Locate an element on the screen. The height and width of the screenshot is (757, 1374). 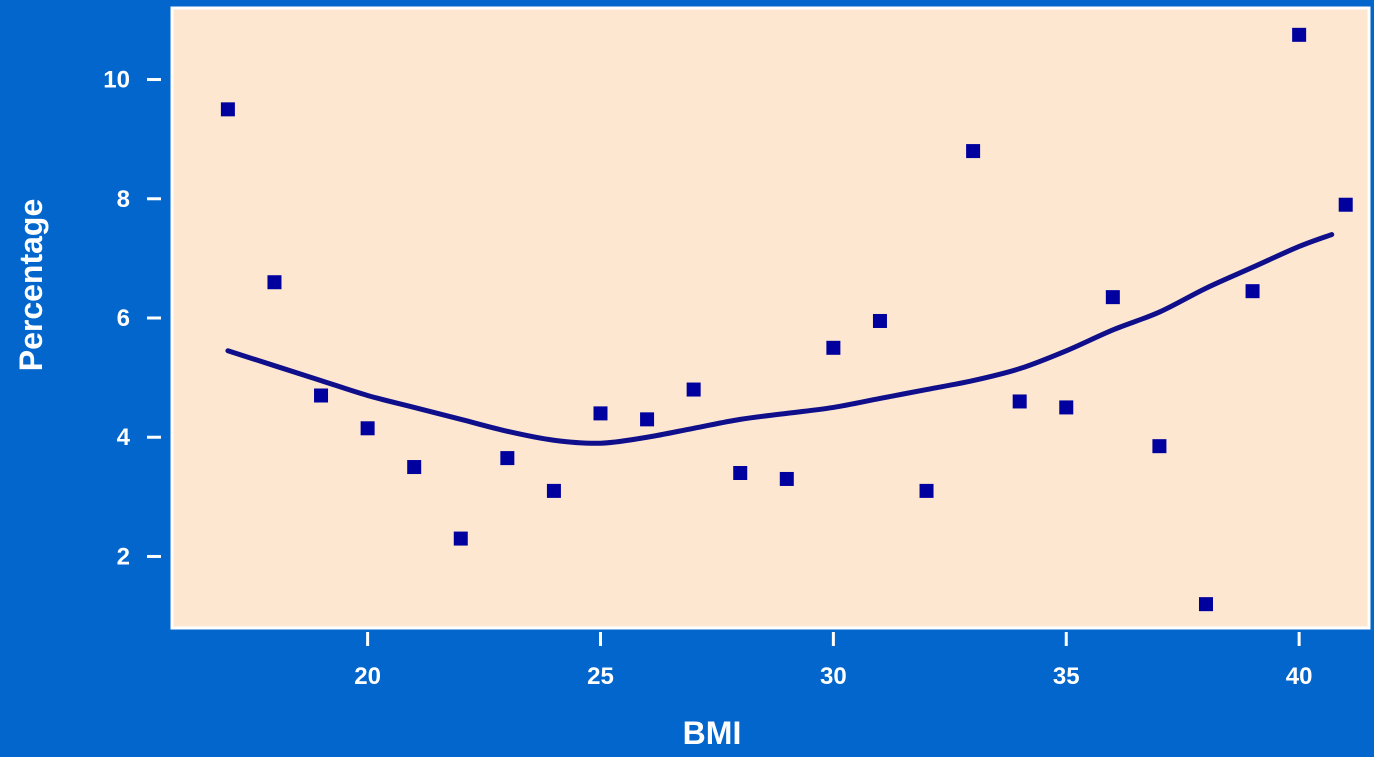
y-tick-label: 10 is located at coordinates (116, 80).